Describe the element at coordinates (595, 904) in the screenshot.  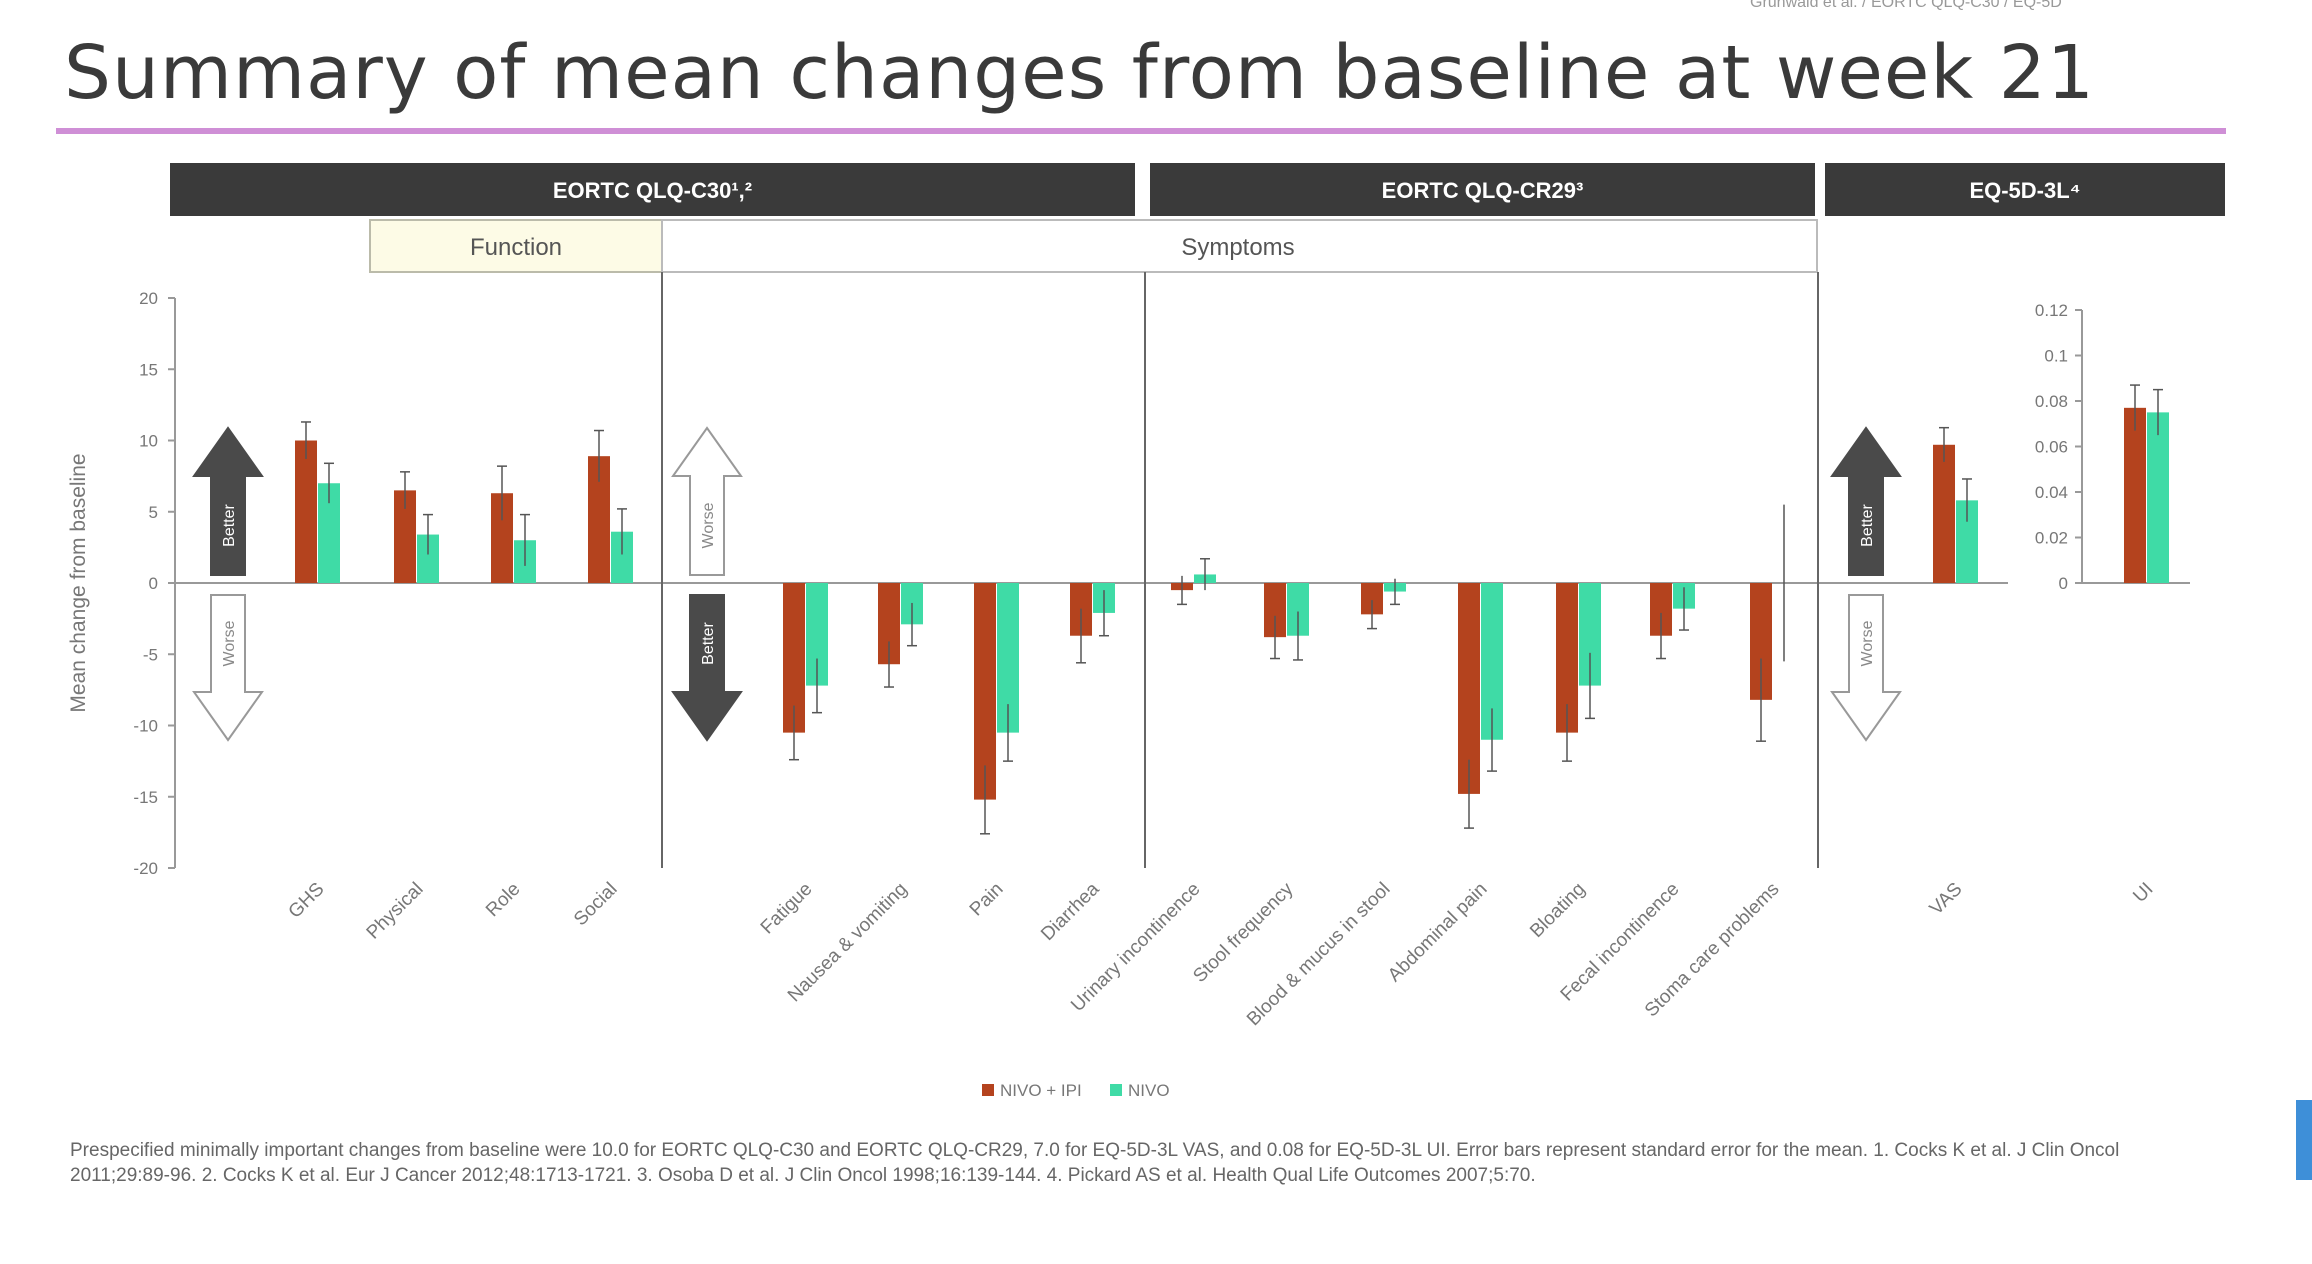
I see `category-label: Social` at that location.